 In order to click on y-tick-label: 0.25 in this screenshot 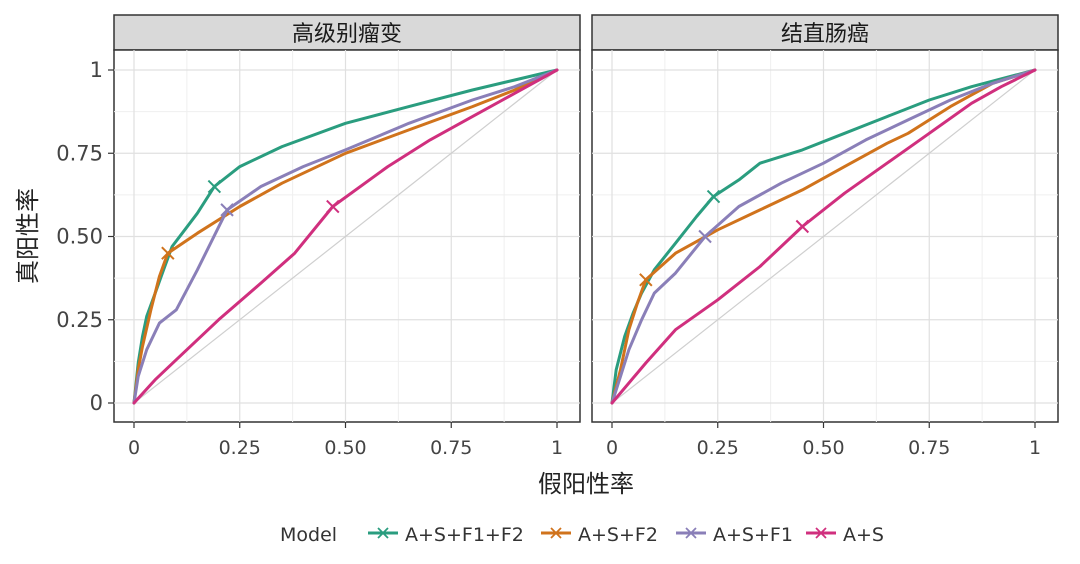, I will do `click(79, 320)`.